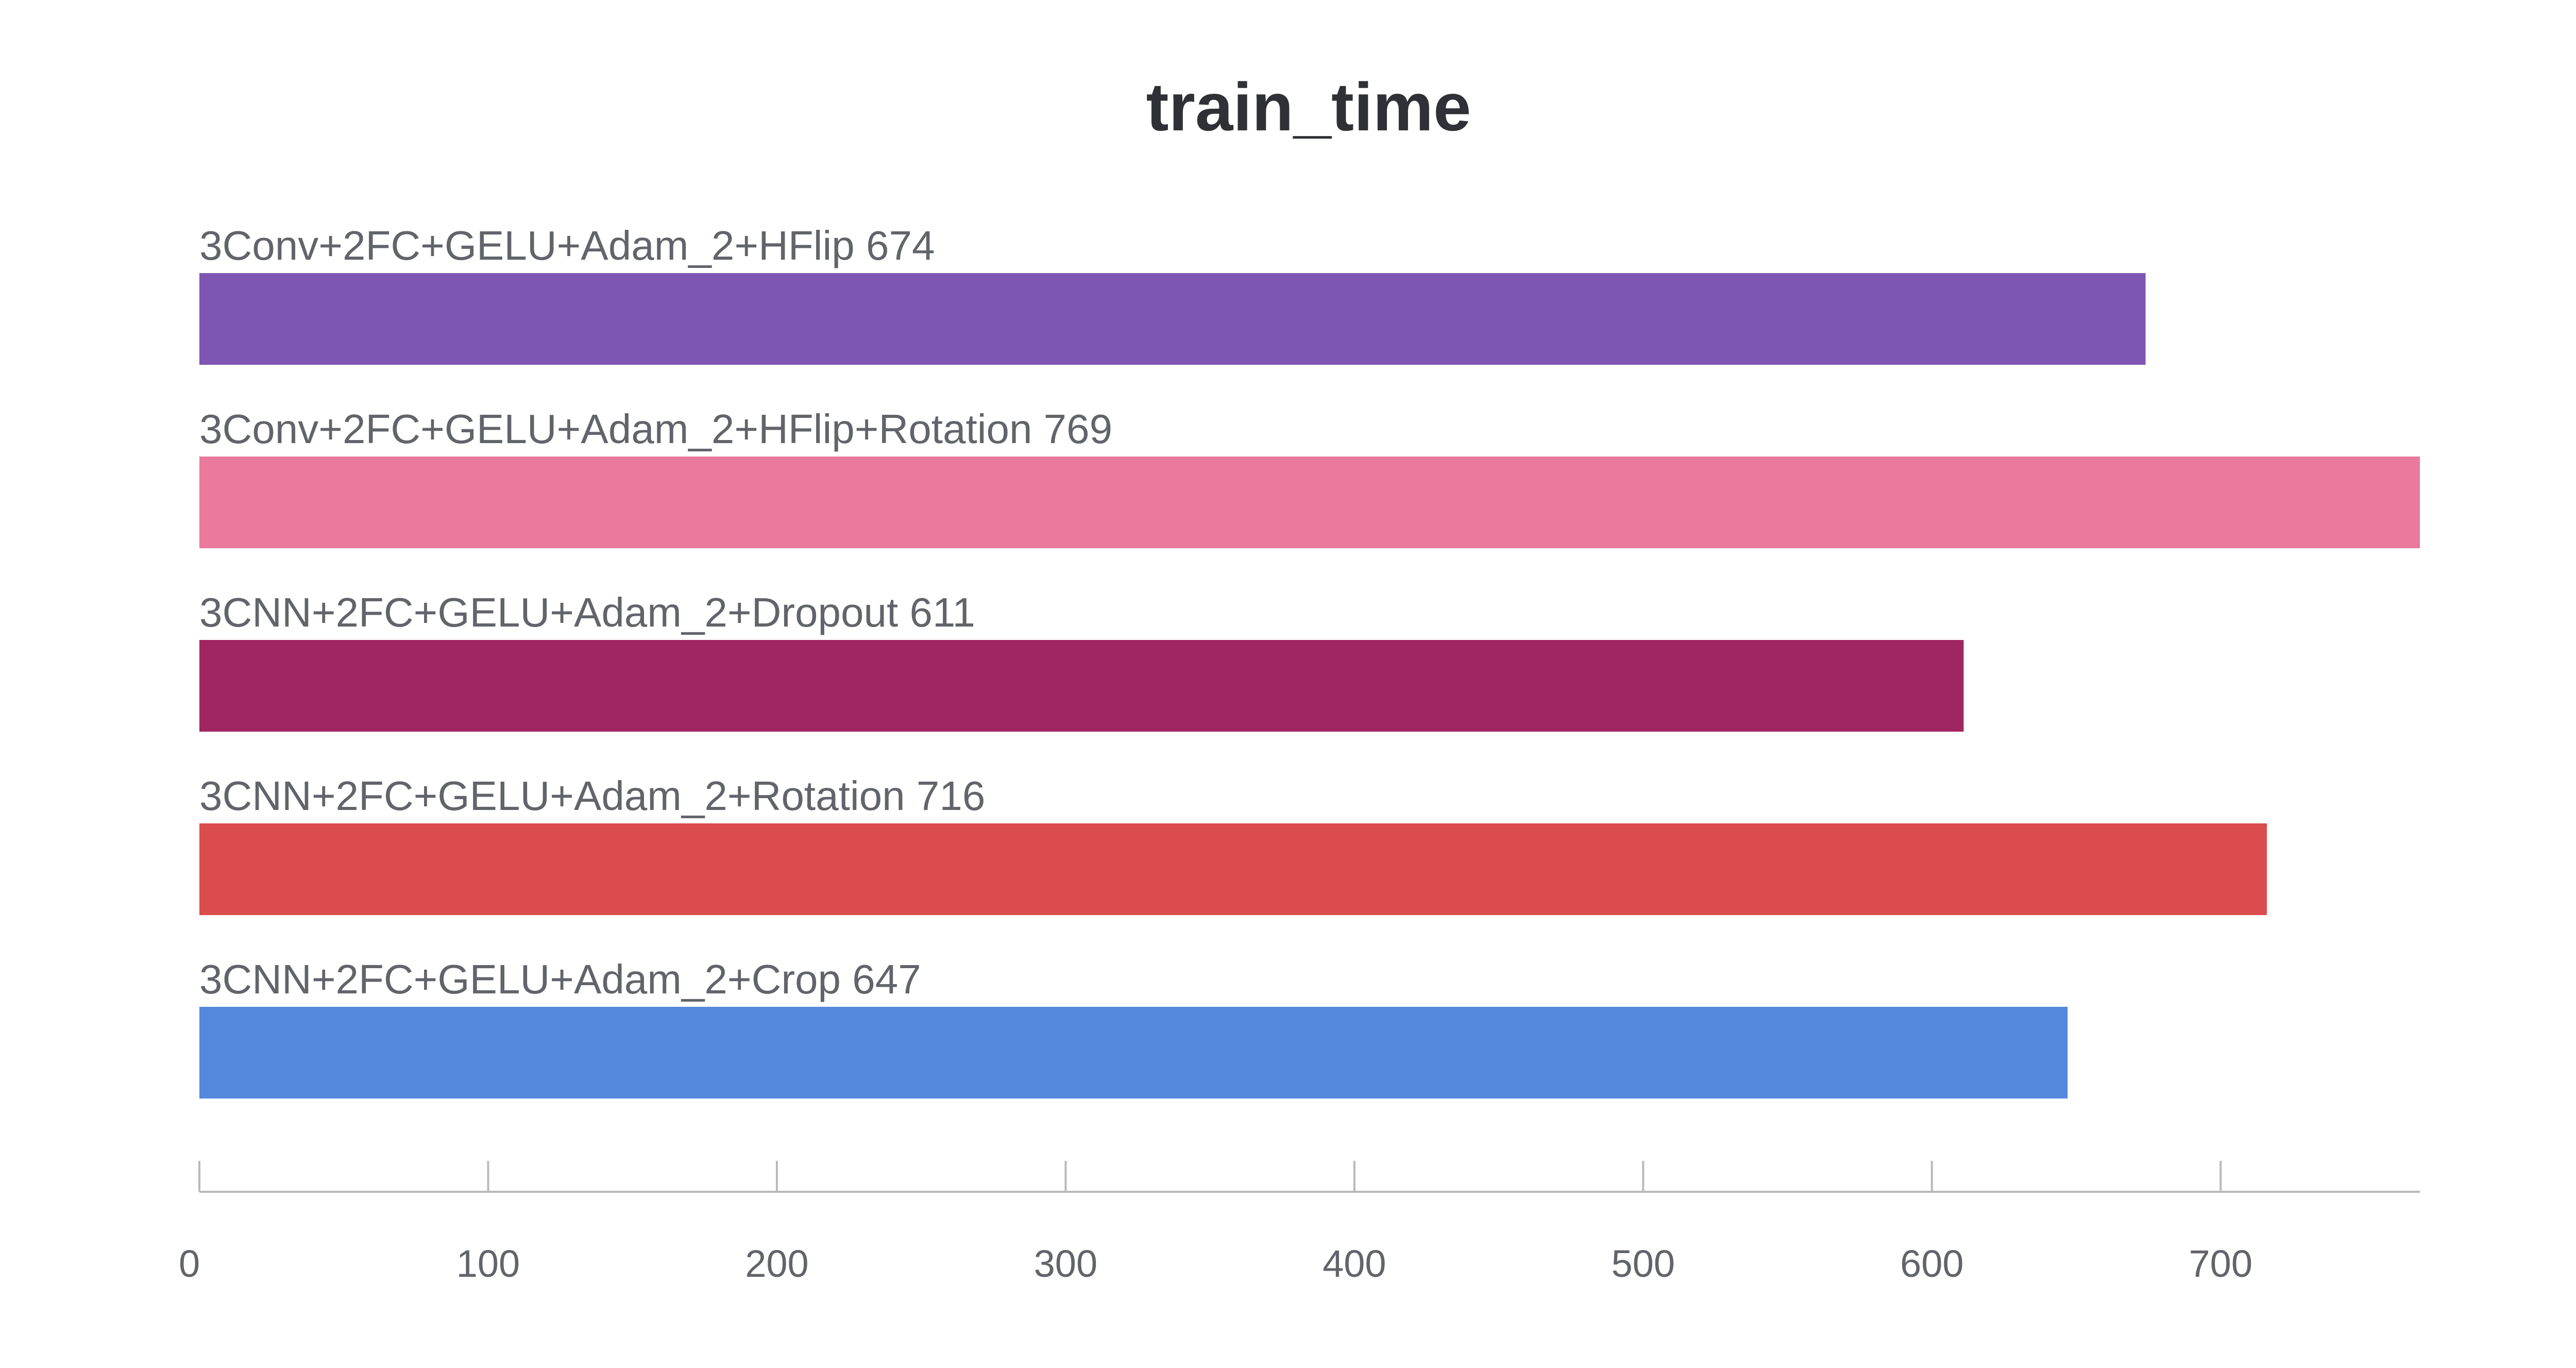 The image size is (2576, 1368). I want to click on bar-value-label: 716, so click(946, 796).